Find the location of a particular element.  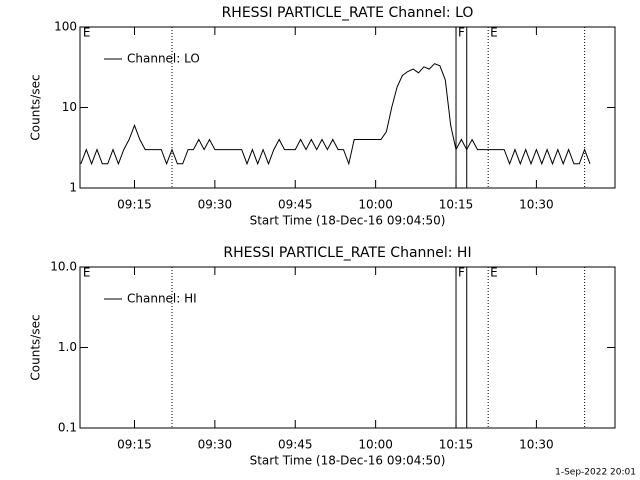

y-tick-label: 10.0 is located at coordinates (63, 267).